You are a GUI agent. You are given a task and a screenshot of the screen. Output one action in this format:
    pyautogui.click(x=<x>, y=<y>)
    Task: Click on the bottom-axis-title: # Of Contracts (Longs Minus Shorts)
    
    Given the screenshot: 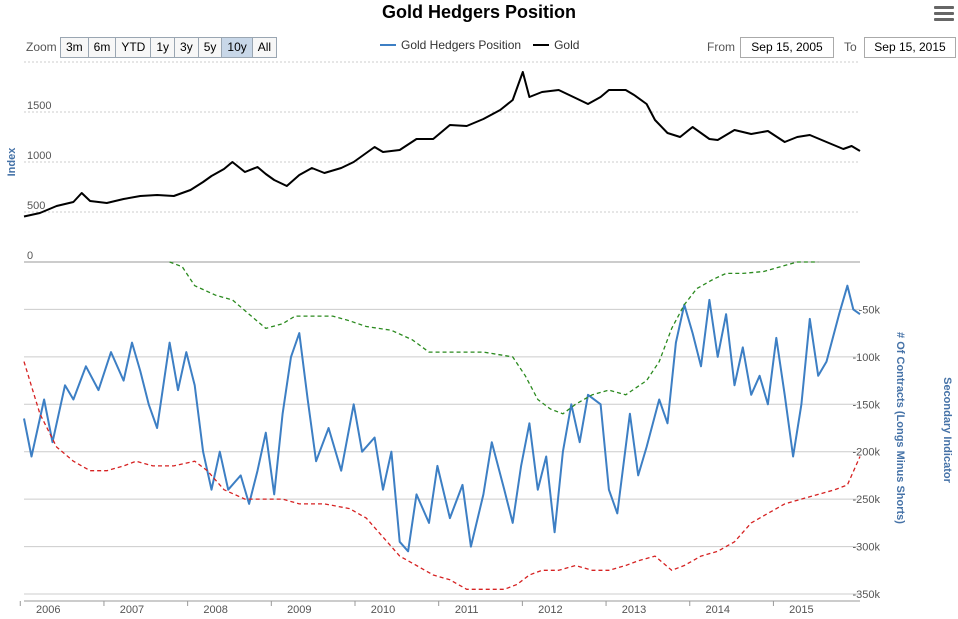 What is the action you would take?
    pyautogui.click(x=900, y=428)
    